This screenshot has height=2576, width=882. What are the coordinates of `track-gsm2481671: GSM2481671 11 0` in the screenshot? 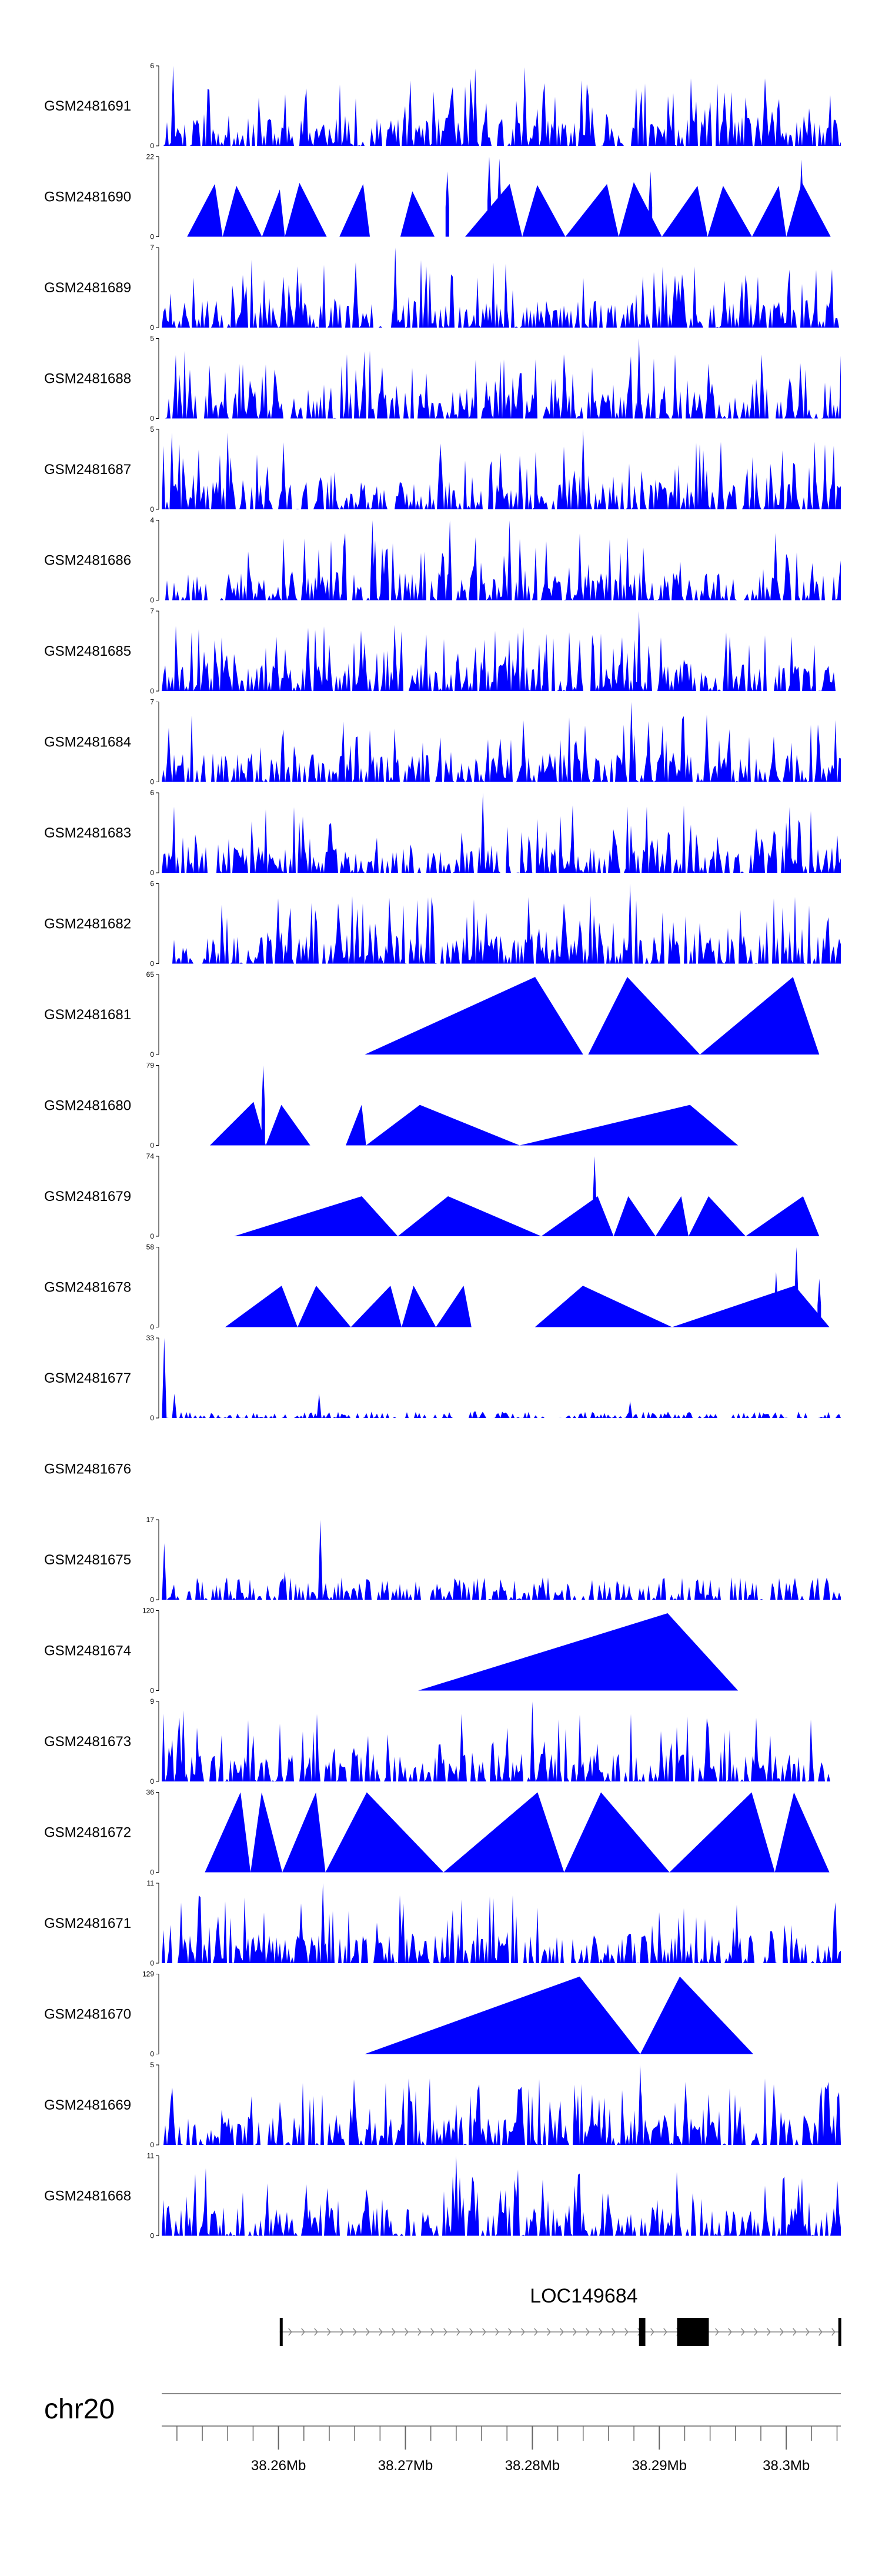 It's located at (442, 1923).